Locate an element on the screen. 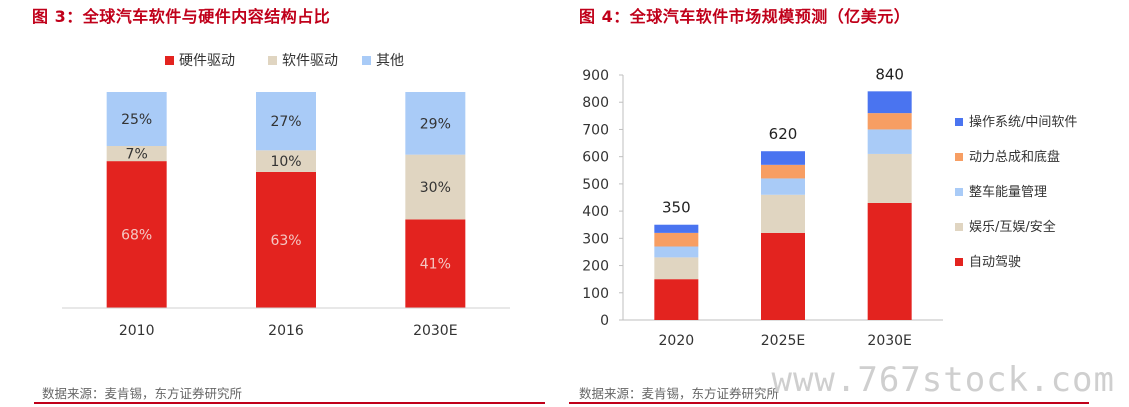  y-tick-label-9: 900 is located at coordinates (595, 76).